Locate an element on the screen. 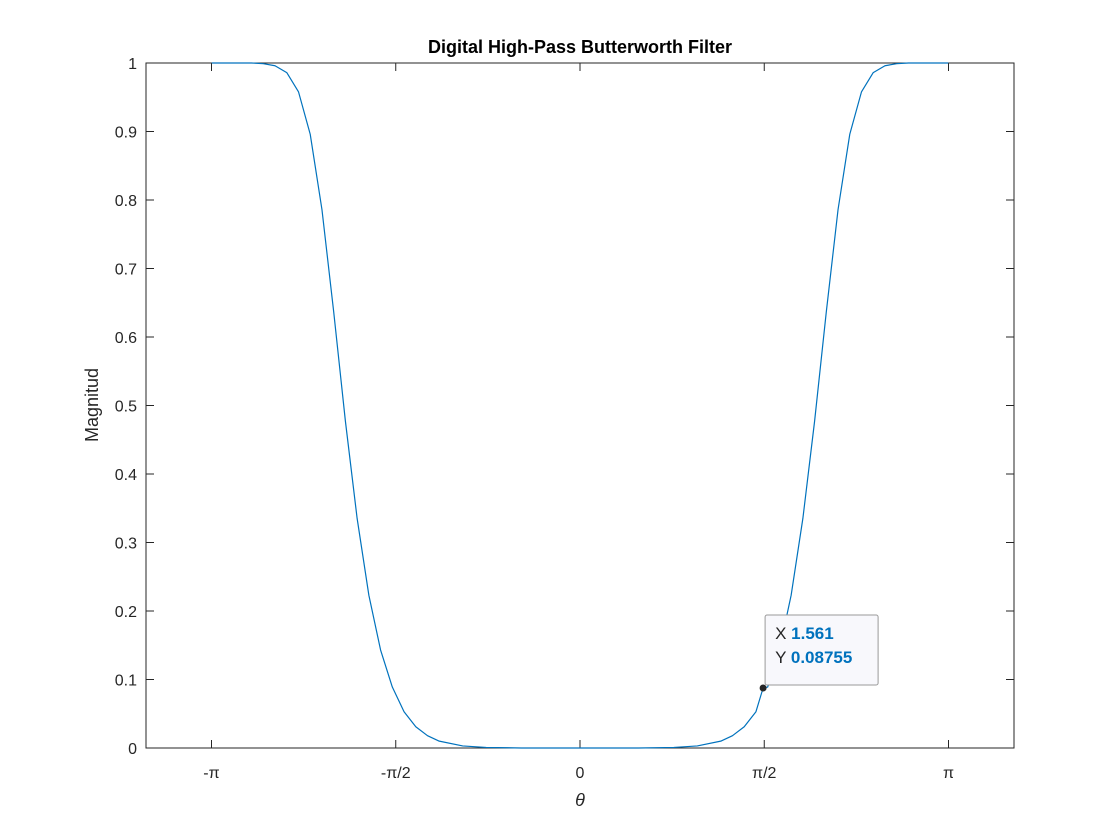 This screenshot has height=840, width=1120. y-tick-label: 0 is located at coordinates (132, 749).